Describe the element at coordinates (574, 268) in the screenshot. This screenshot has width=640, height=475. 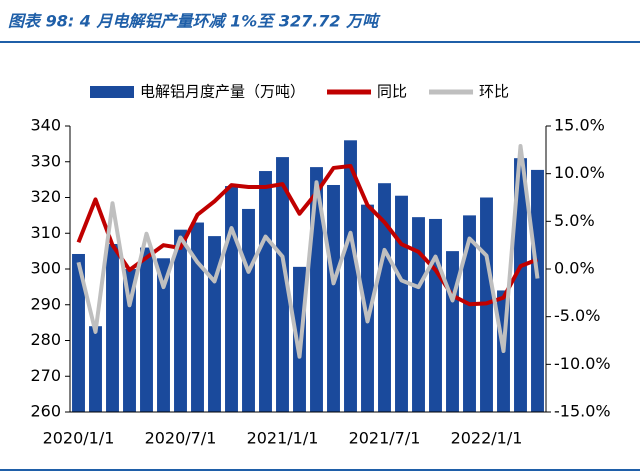
I see `y2-tick-label: 0.0%` at that location.